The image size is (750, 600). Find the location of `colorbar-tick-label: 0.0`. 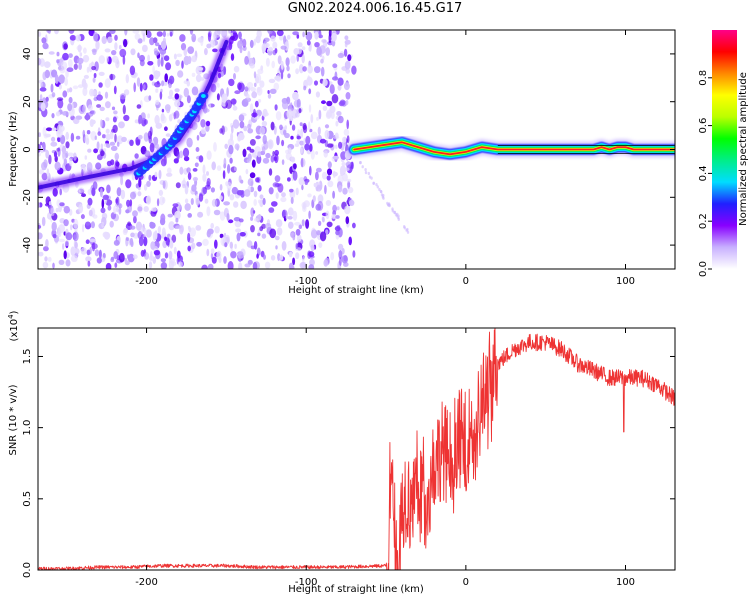

colorbar-tick-label: 0.0 is located at coordinates (703, 269).